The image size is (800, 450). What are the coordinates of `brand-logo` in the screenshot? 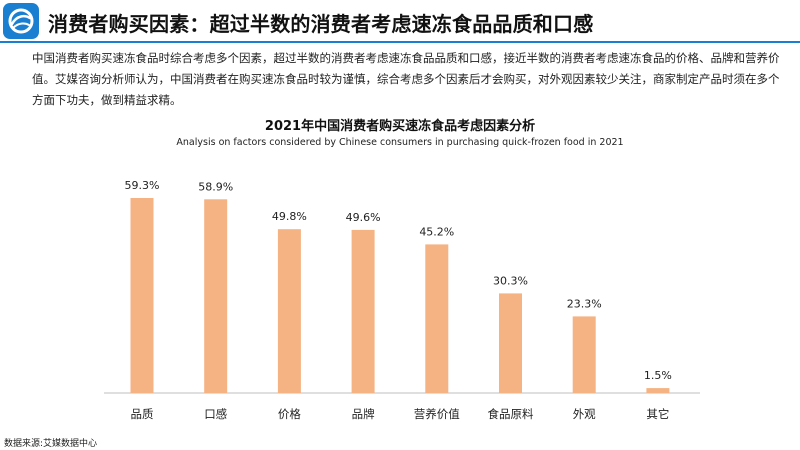 It's located at (21, 21).